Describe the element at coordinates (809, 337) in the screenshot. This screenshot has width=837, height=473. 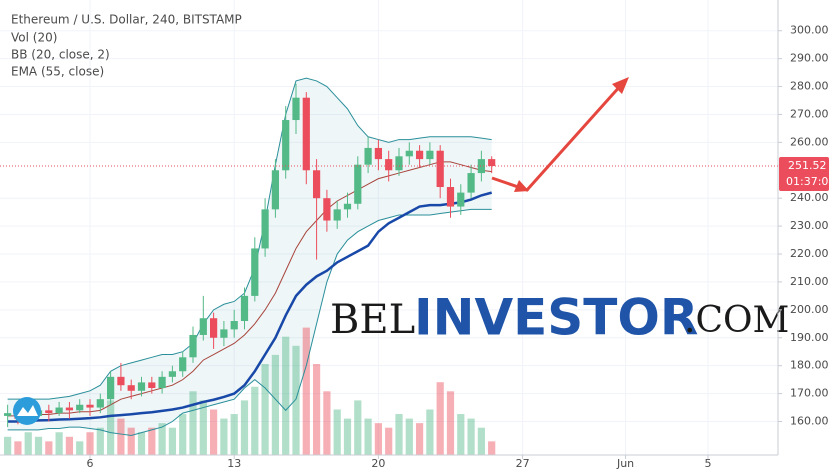
I see `y-tick-label: 190.00` at that location.